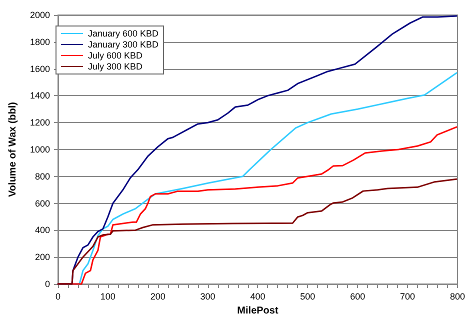 The image size is (468, 321). What do you see at coordinates (158, 297) in the screenshot?
I see `x-tick-label: 200` at bounding box center [158, 297].